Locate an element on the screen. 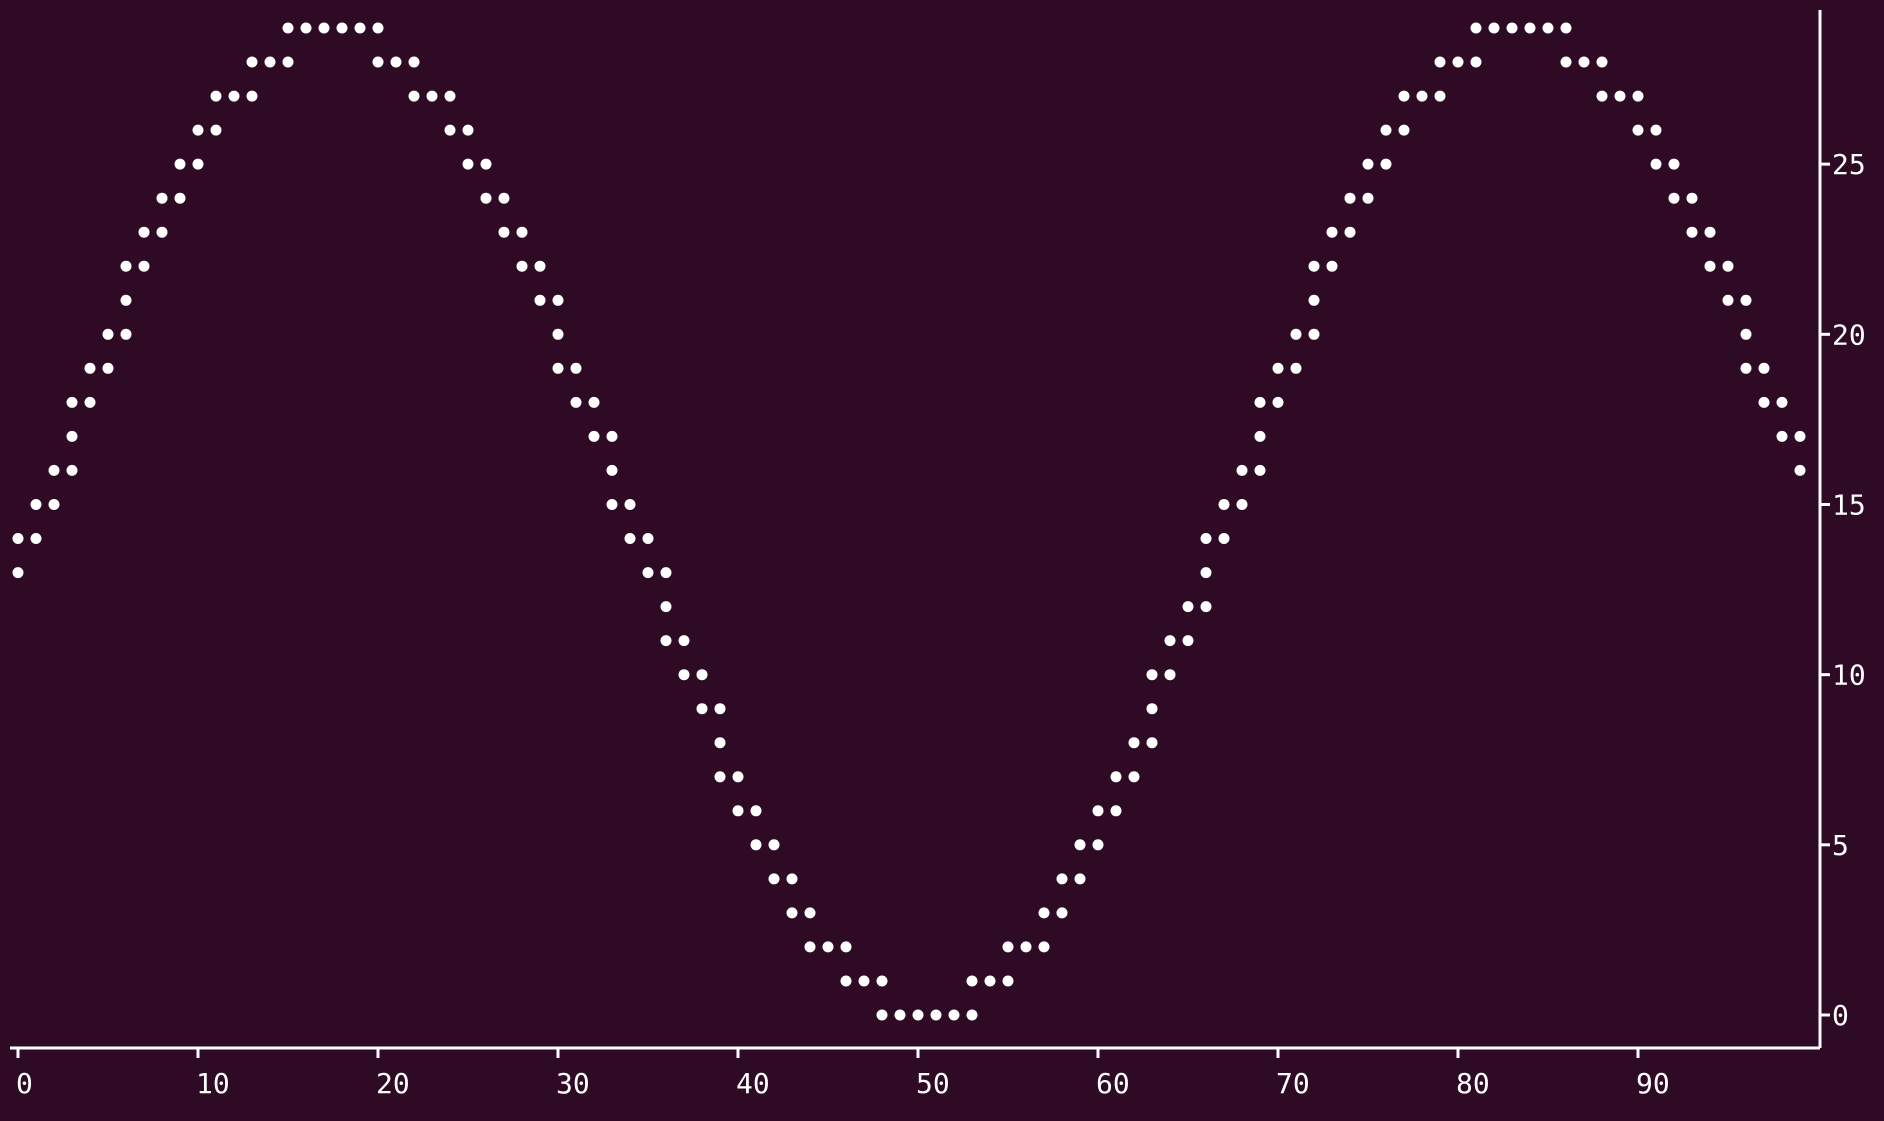  x-tick-label: 20 is located at coordinates (393, 1083).